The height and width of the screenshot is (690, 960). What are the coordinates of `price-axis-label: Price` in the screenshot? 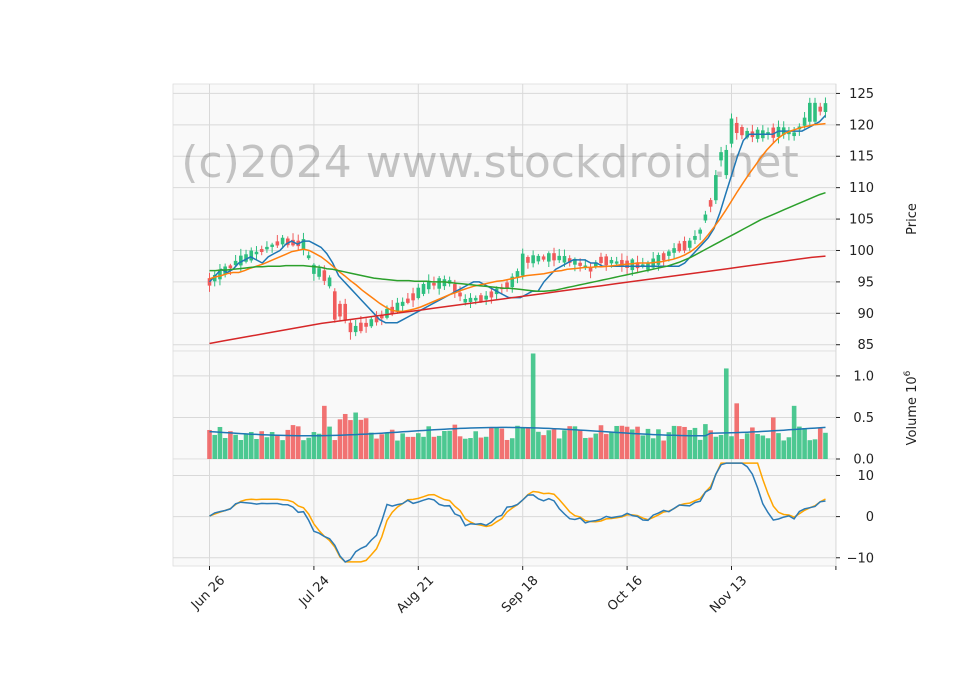 It's located at (912, 219).